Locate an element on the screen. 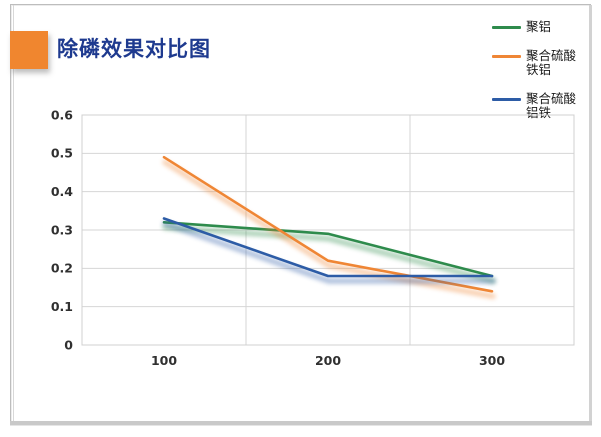 The height and width of the screenshot is (437, 601). x-axis-tick-label: 200 is located at coordinates (328, 360).